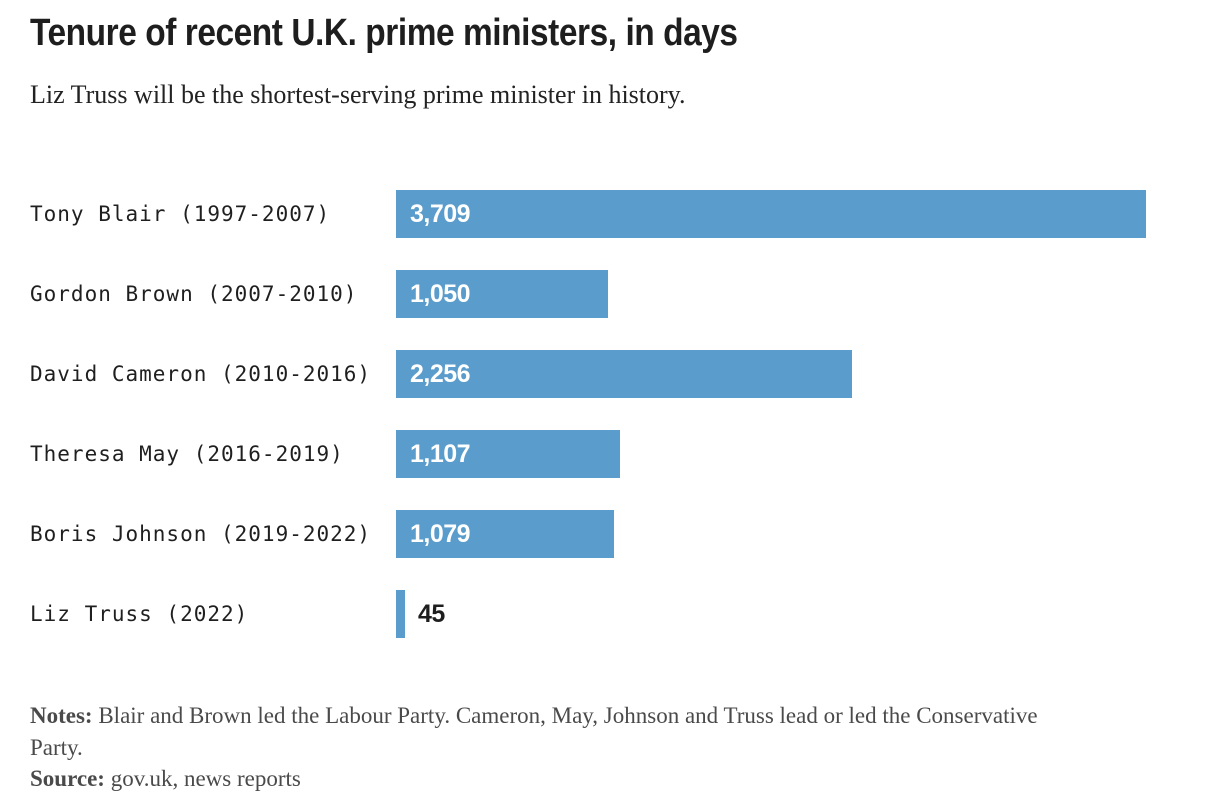 The width and height of the screenshot is (1210, 802). I want to click on category-label: Gordon Brown (2007-2010), so click(194, 294).